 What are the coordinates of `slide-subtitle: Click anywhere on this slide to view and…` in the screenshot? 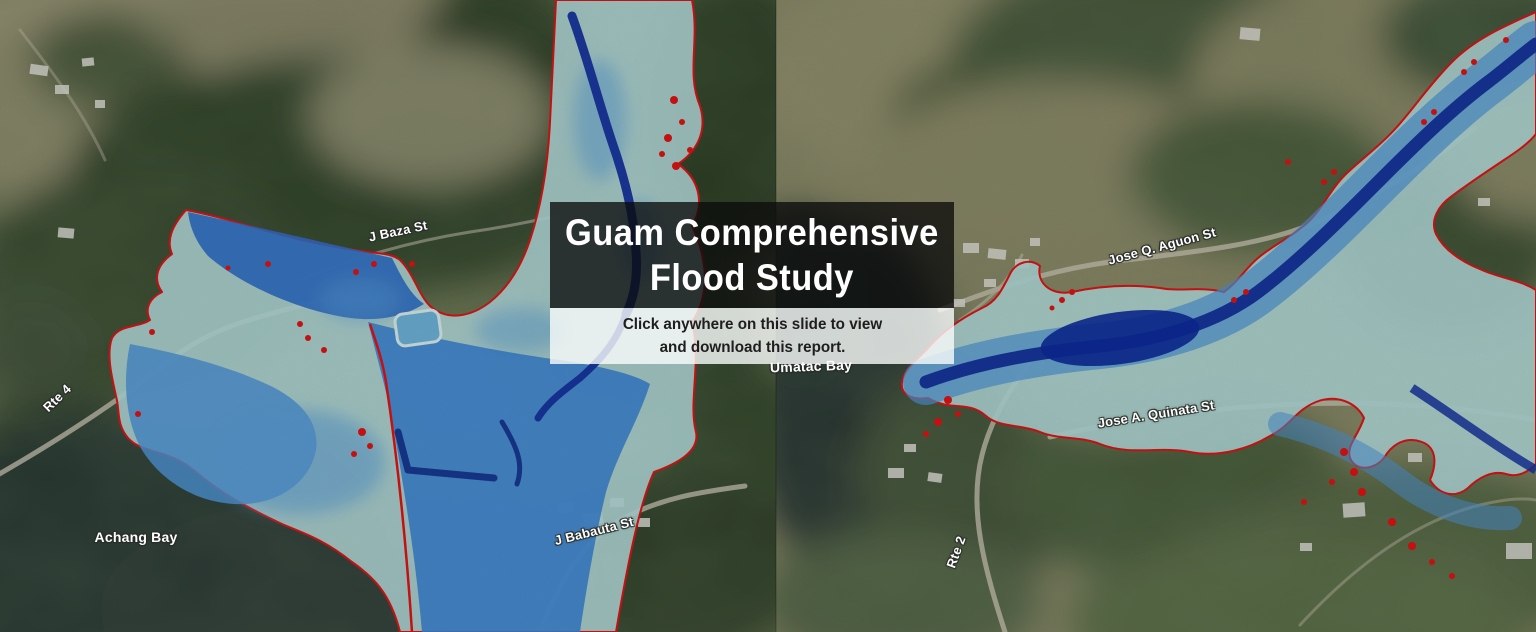 It's located at (752, 335).